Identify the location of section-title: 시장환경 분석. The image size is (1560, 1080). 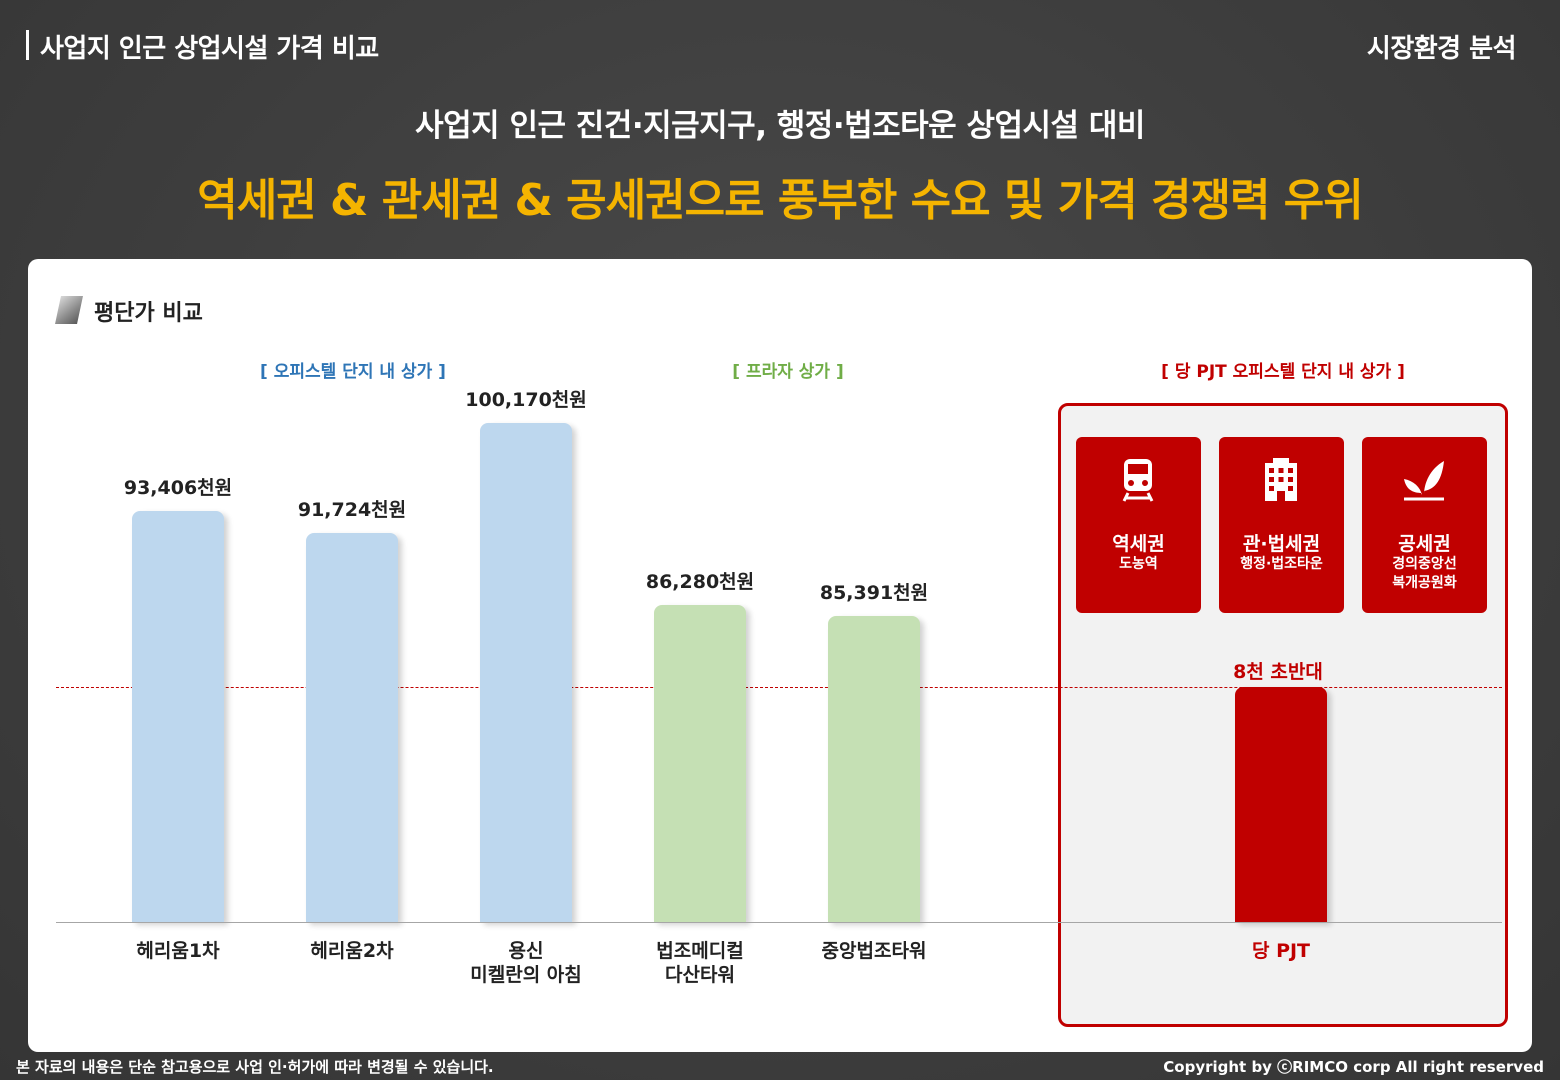
(1441, 49).